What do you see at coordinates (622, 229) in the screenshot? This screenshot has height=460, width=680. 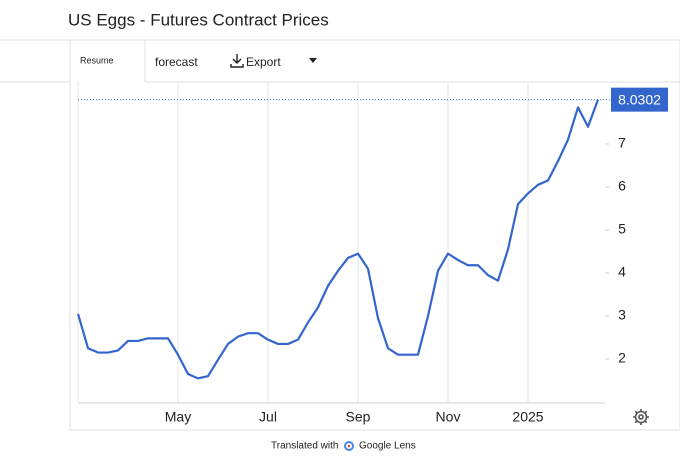 I see `y-tick-label: 5` at bounding box center [622, 229].